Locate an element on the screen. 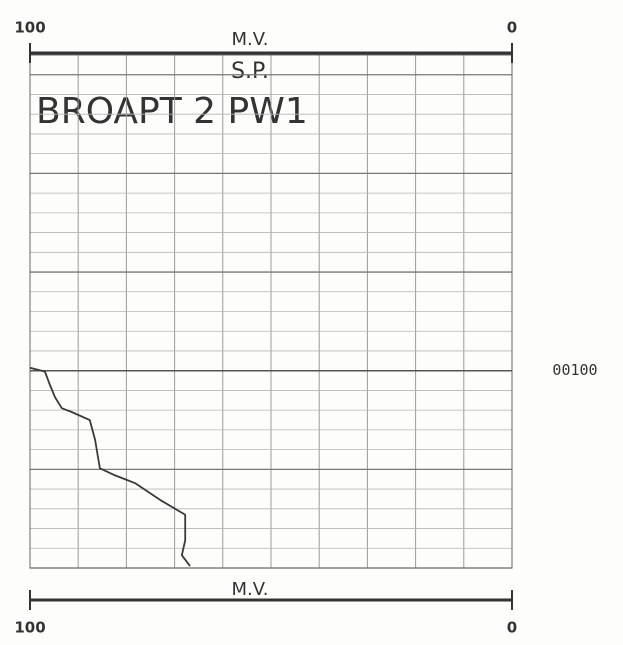 The height and width of the screenshot is (645, 623). y-tick-label: 00100 is located at coordinates (574, 370).